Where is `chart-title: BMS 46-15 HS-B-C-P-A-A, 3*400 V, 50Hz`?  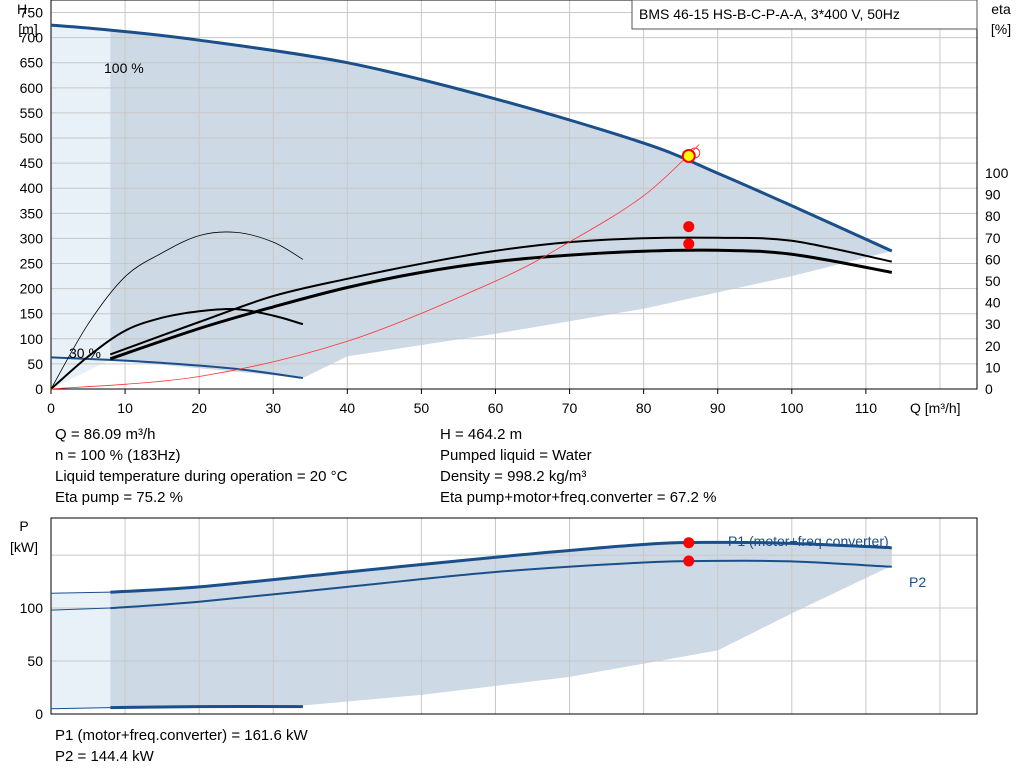
chart-title: BMS 46-15 HS-B-C-P-A-A, 3*400 V, 50Hz is located at coordinates (769, 14).